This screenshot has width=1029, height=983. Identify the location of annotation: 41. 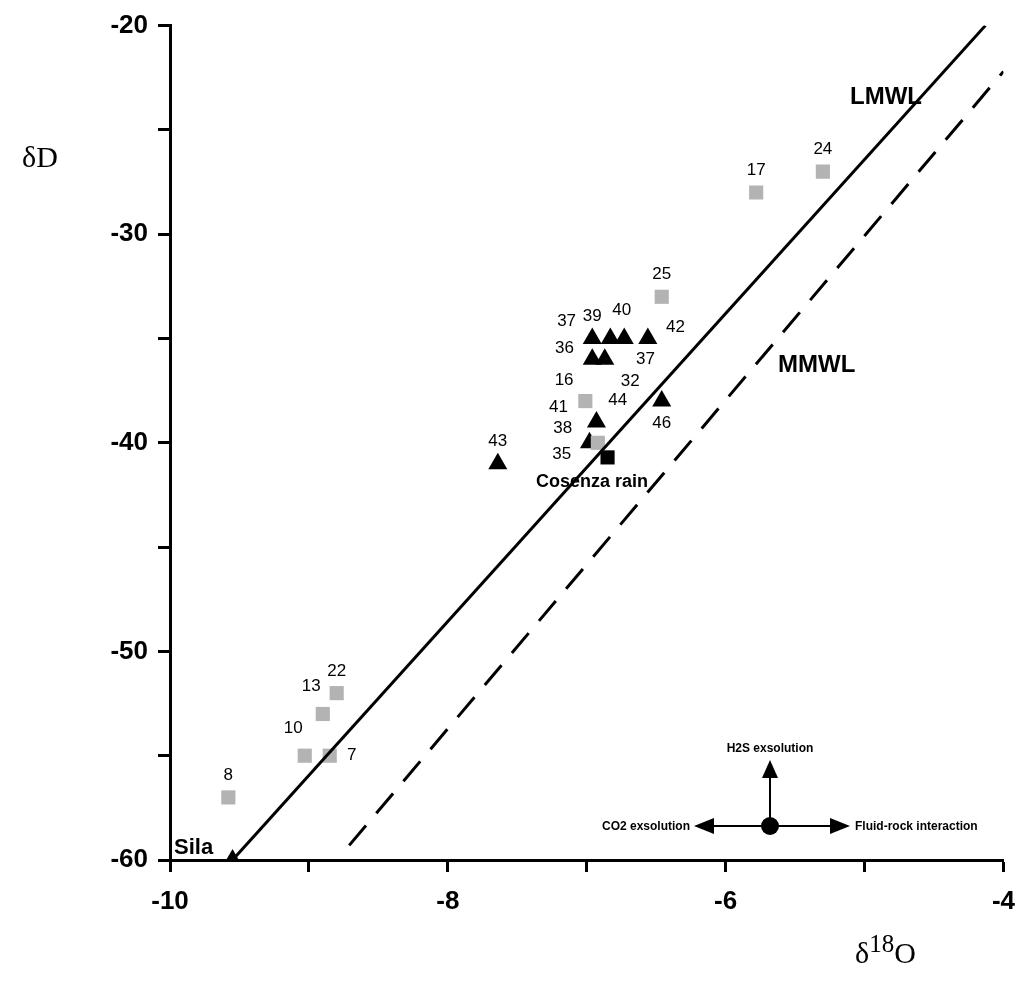
(559, 407).